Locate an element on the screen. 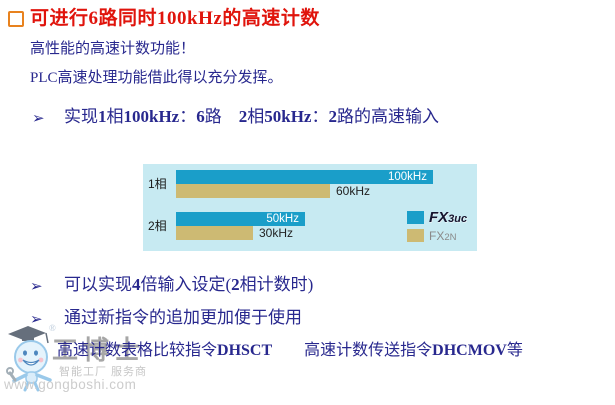 The image size is (615, 405). legend-label-fx2n: FX2N is located at coordinates (443, 237).